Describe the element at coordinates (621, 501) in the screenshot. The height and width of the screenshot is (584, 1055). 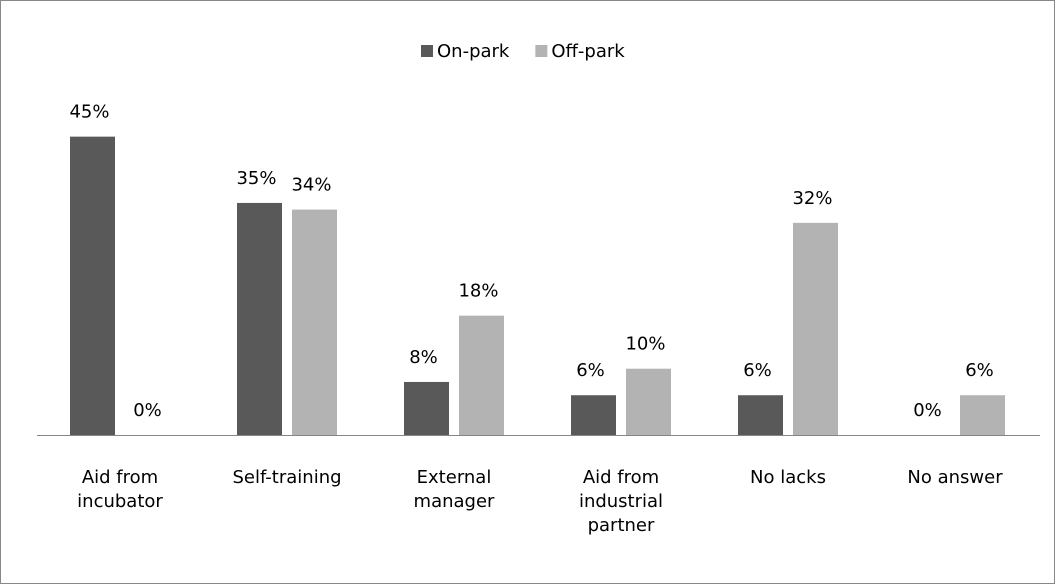
I see `x-tick-label: Aid from industrial partner` at that location.